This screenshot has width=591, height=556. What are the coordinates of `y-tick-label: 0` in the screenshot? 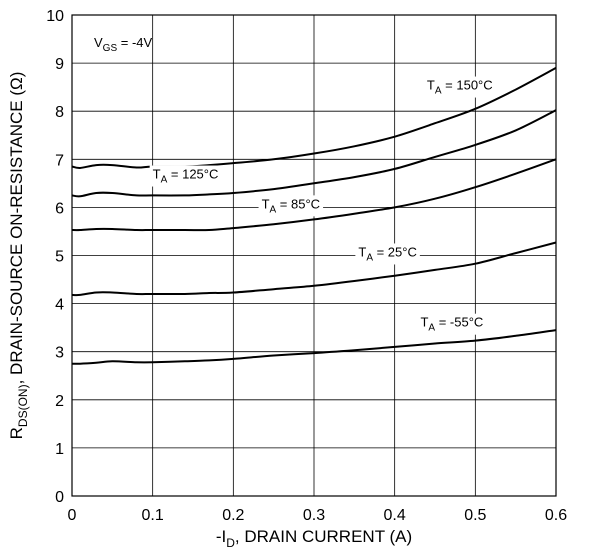 It's located at (59, 497).